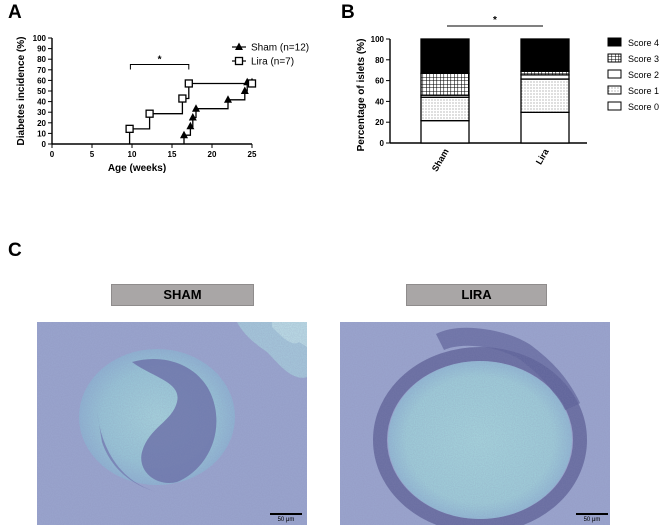 Image resolution: width=671 pixels, height=527 pixels. I want to click on bar-lira, so click(545, 91).